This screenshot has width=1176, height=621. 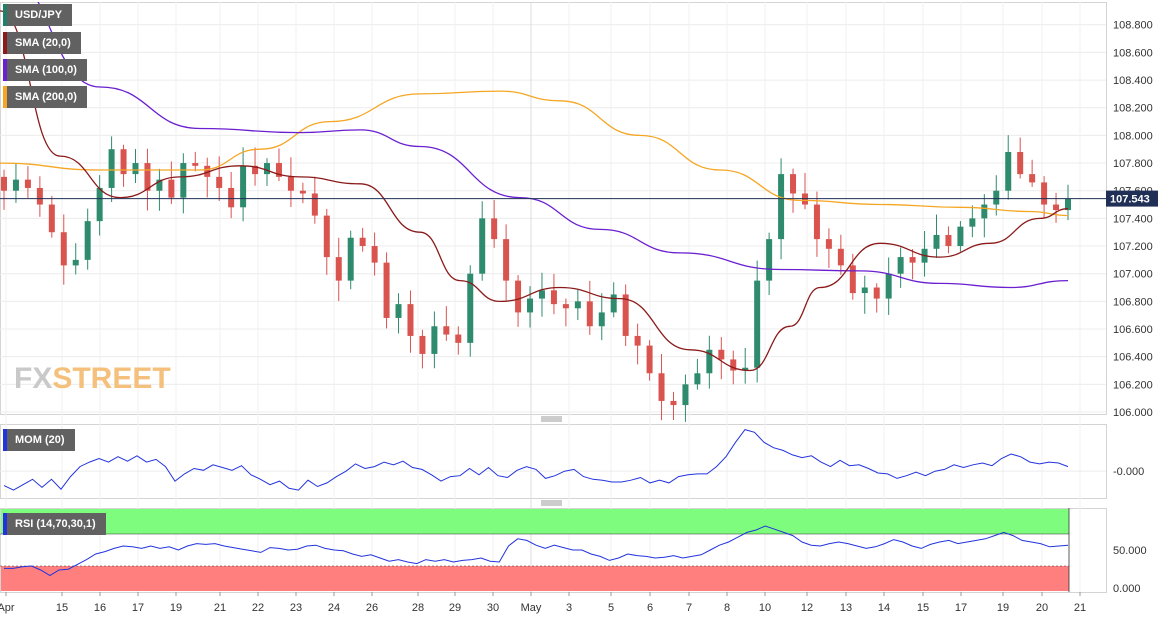 I want to click on x-tick-label: 5, so click(x=611, y=608).